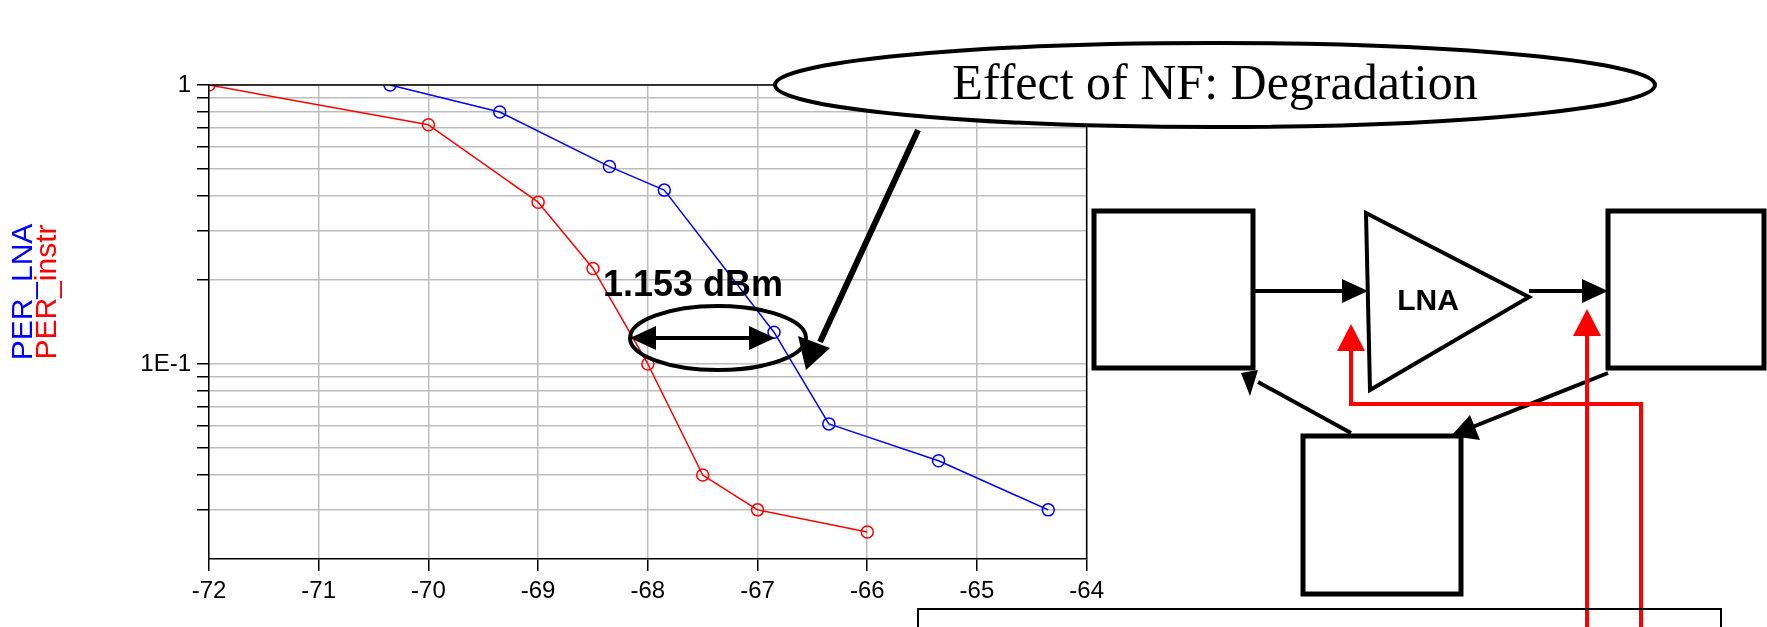 This screenshot has width=1767, height=627. What do you see at coordinates (977, 590) in the screenshot?
I see `x-tick-label: -65` at bounding box center [977, 590].